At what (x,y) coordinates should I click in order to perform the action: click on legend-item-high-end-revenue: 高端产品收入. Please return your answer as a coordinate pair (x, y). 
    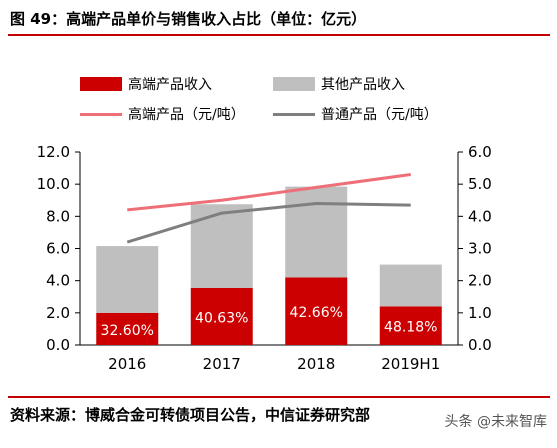
    Looking at the image, I should click on (146, 84).